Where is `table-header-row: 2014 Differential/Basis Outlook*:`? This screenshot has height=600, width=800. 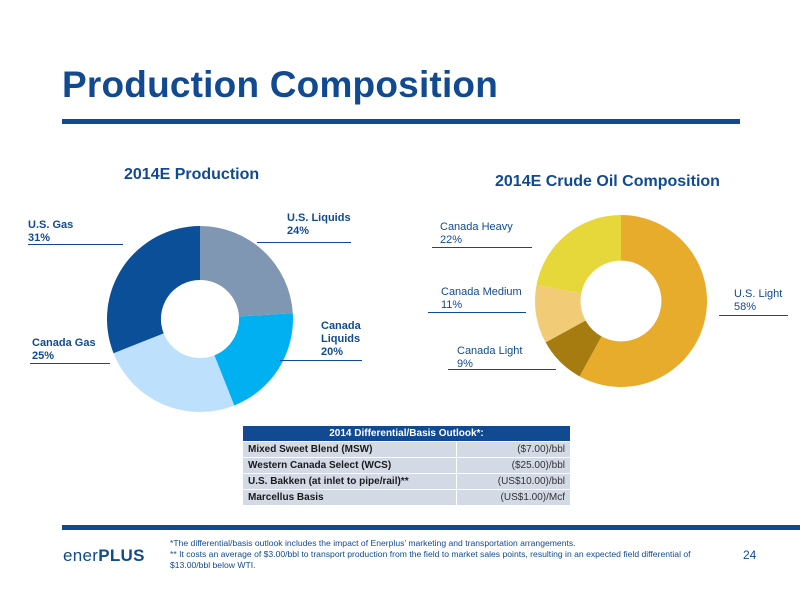
table-header-row: 2014 Differential/Basis Outlook*: is located at coordinates (406, 433).